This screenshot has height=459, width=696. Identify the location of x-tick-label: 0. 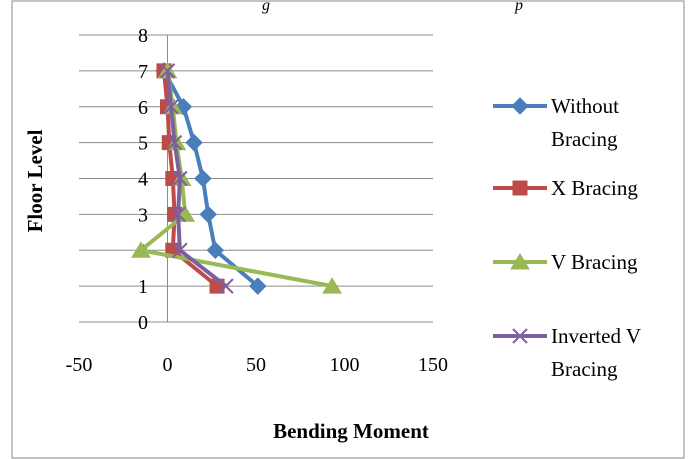
(168, 365).